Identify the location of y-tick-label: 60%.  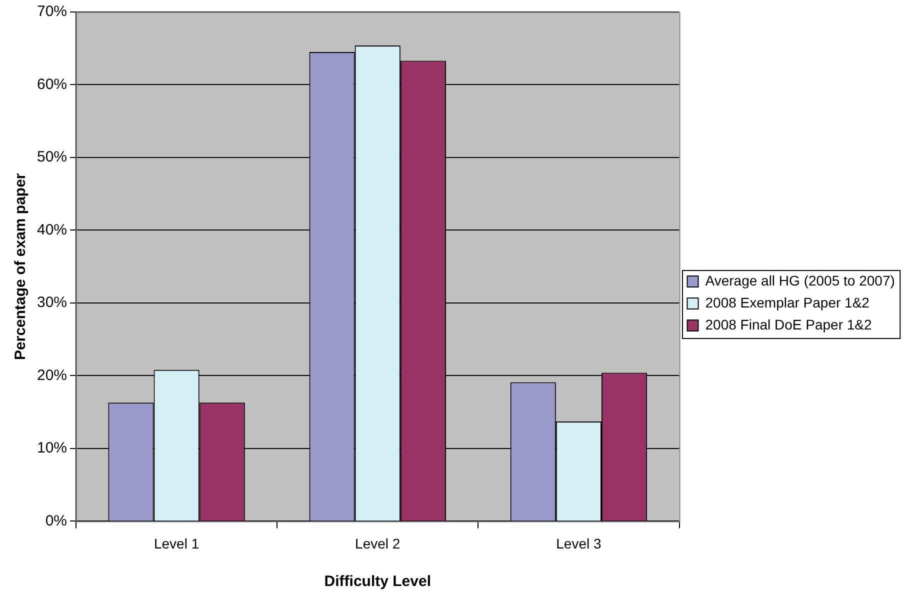
(52, 84).